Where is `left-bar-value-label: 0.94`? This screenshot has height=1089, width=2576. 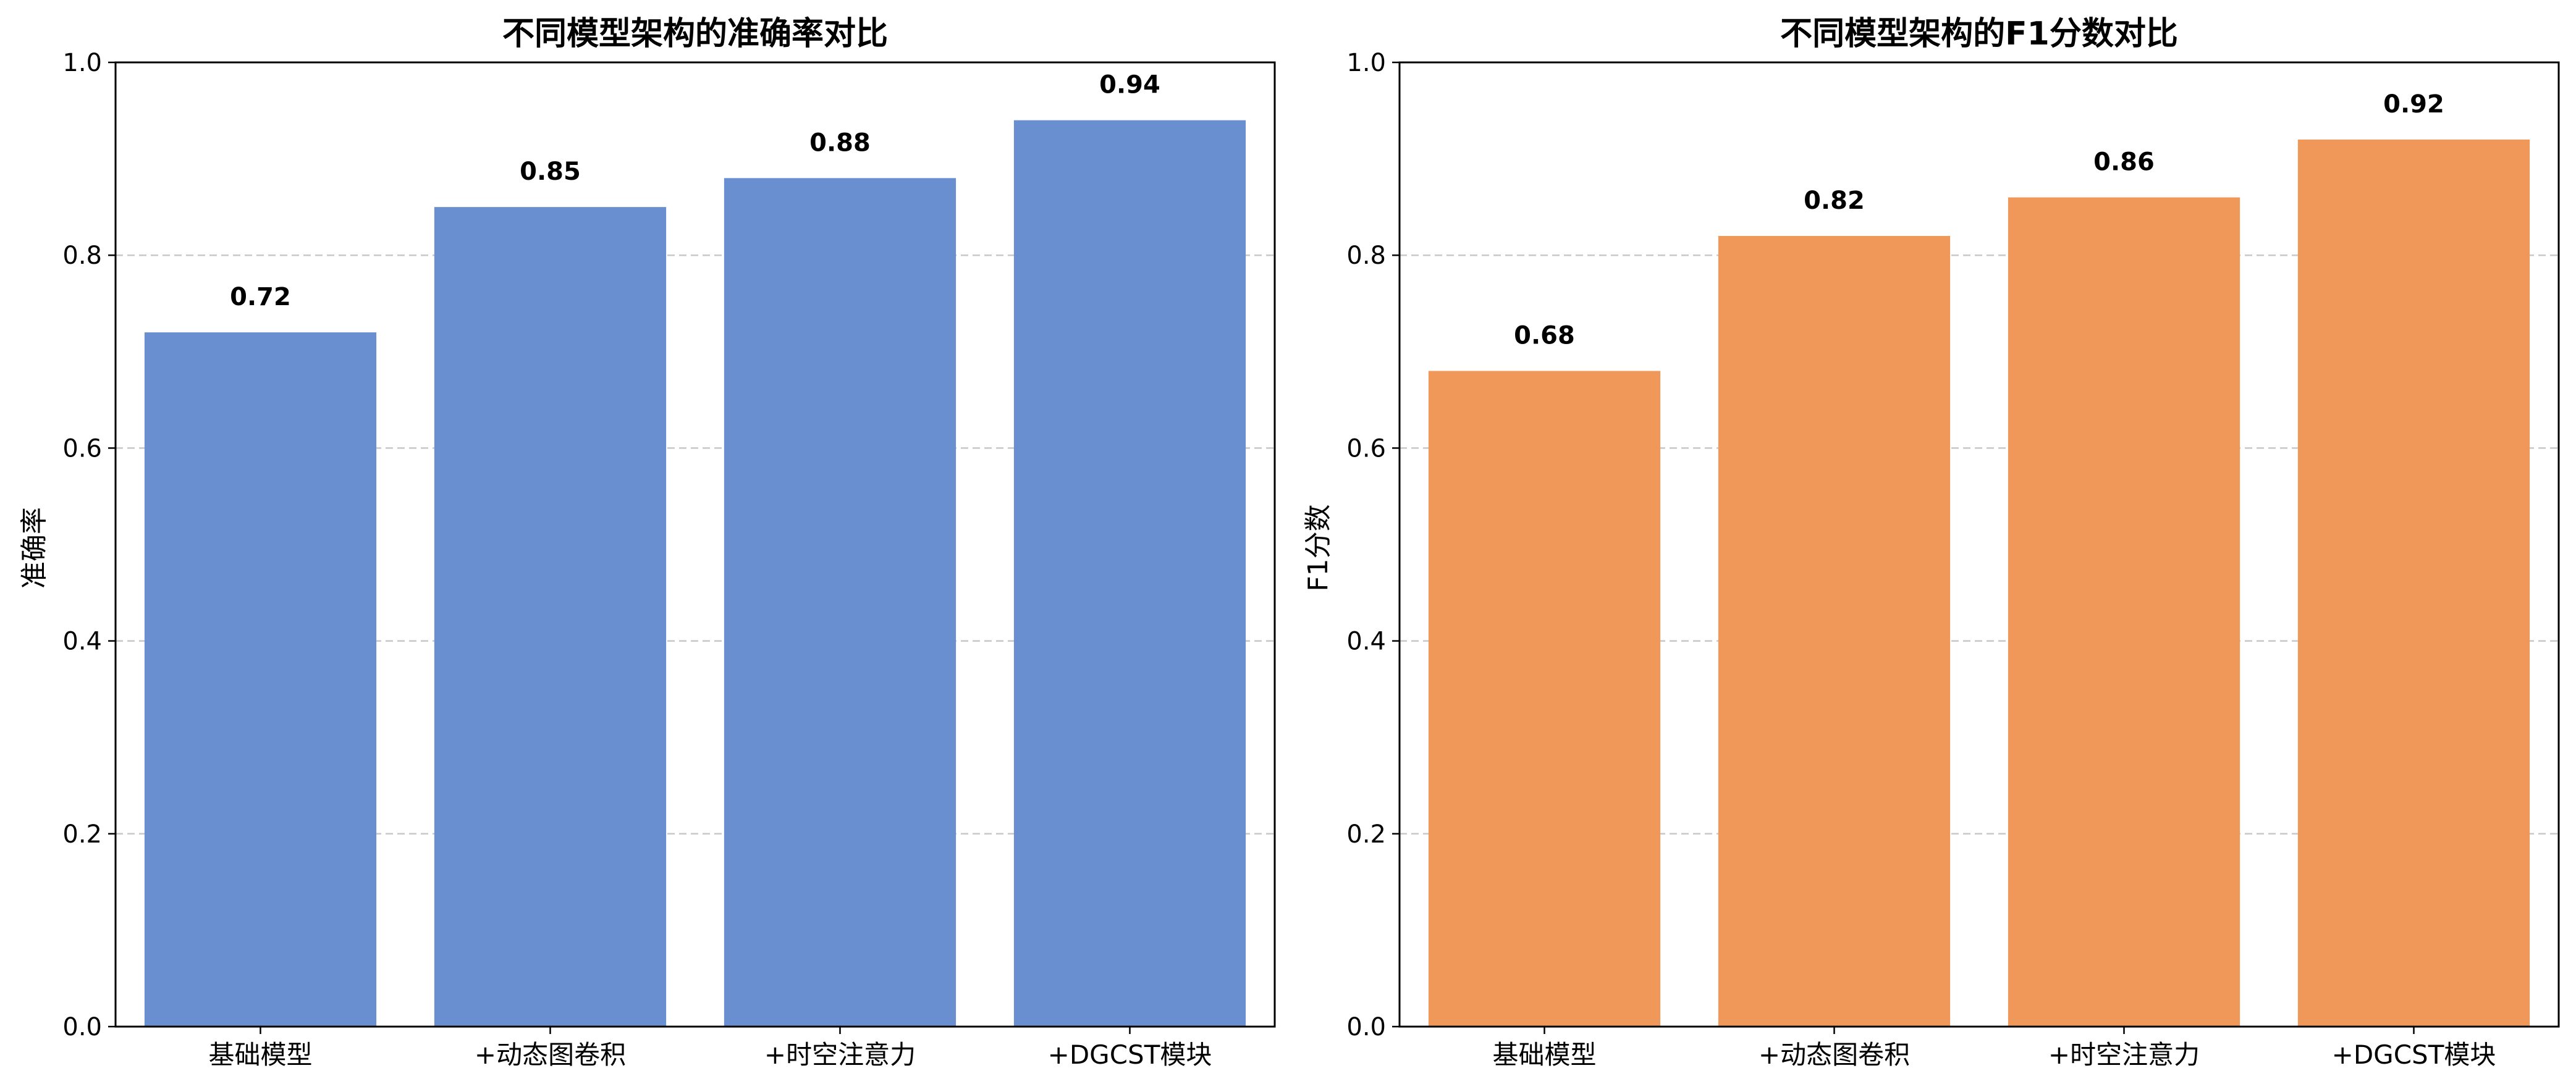
left-bar-value-label: 0.94 is located at coordinates (1129, 85).